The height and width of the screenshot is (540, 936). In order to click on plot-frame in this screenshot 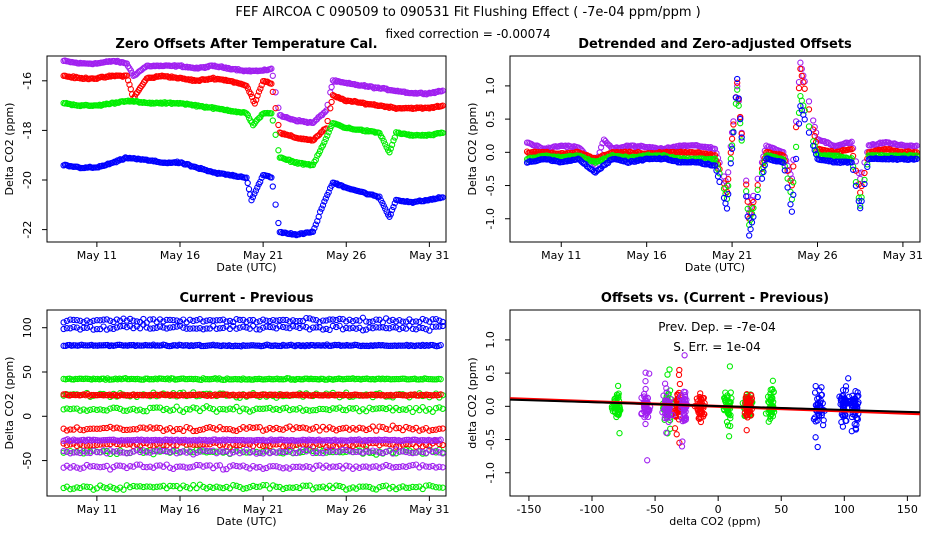, I will do `click(246, 149)`.